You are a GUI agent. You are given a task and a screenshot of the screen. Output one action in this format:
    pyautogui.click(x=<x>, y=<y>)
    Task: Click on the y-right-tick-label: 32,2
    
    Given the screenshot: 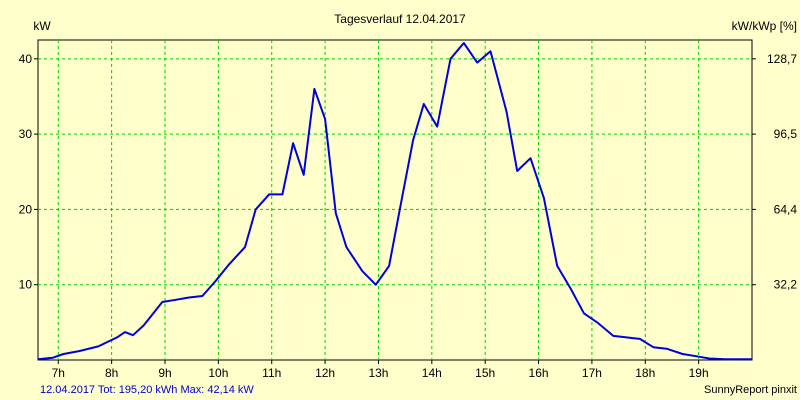 What is the action you would take?
    pyautogui.click(x=786, y=285)
    